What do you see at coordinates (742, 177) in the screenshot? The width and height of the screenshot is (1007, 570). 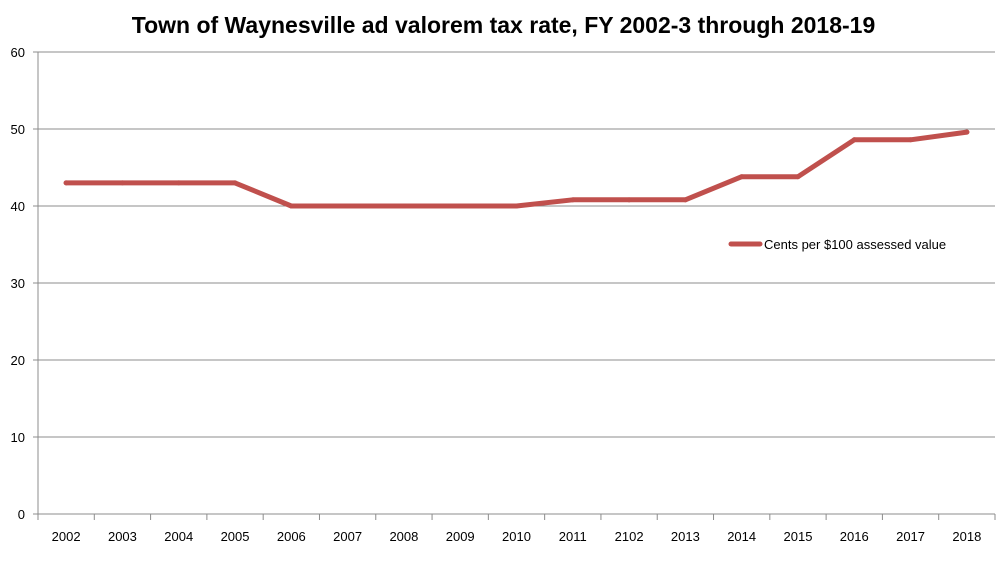 I see `data-point-2014` at bounding box center [742, 177].